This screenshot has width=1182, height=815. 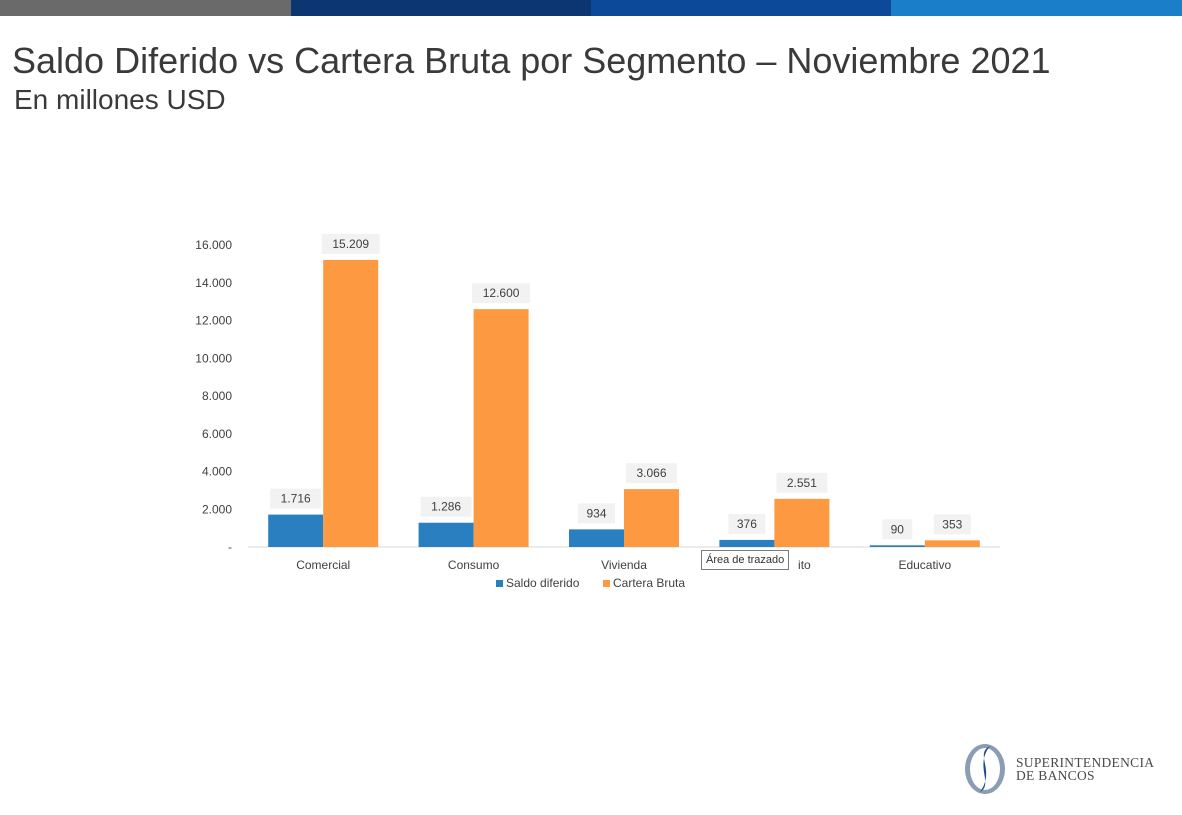 What do you see at coordinates (924, 565) in the screenshot?
I see `category-label: Educativo` at bounding box center [924, 565].